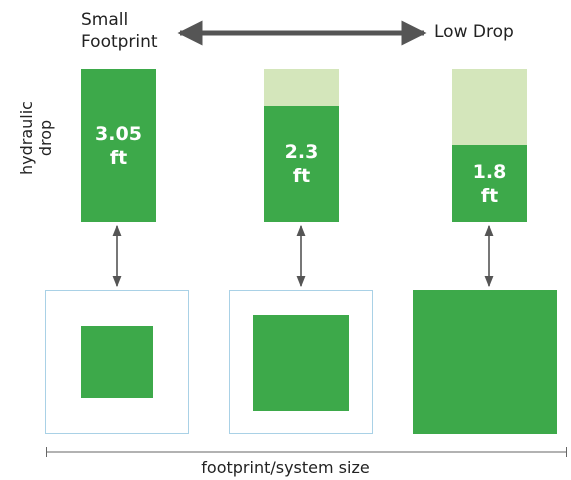 Image resolution: width=571 pixels, height=480 pixels. I want to click on drop-value-1: 3.05, so click(118, 133).